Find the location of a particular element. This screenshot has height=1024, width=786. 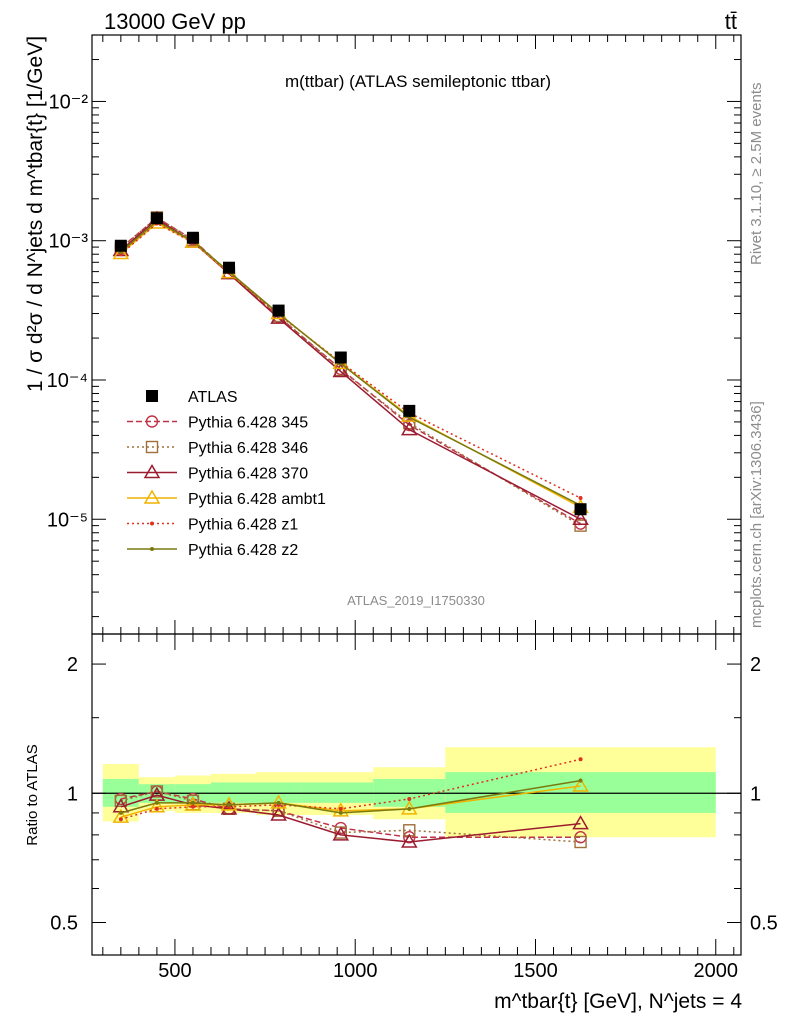

legend-label: Pythia 6.428 z1 is located at coordinates (243, 525).